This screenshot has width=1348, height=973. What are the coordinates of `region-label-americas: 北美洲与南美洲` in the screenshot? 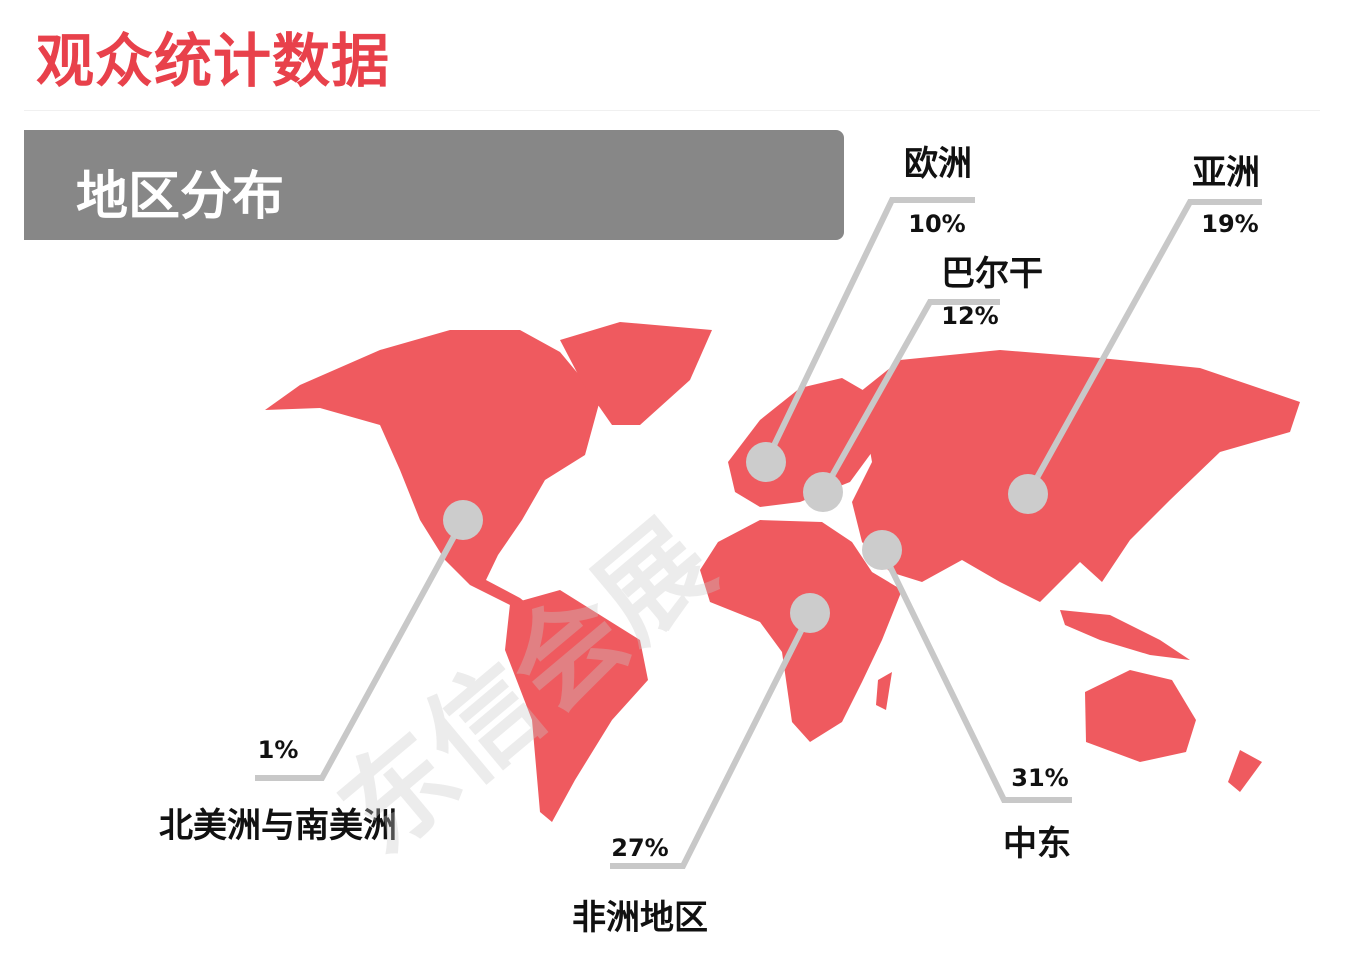 It's located at (278, 826).